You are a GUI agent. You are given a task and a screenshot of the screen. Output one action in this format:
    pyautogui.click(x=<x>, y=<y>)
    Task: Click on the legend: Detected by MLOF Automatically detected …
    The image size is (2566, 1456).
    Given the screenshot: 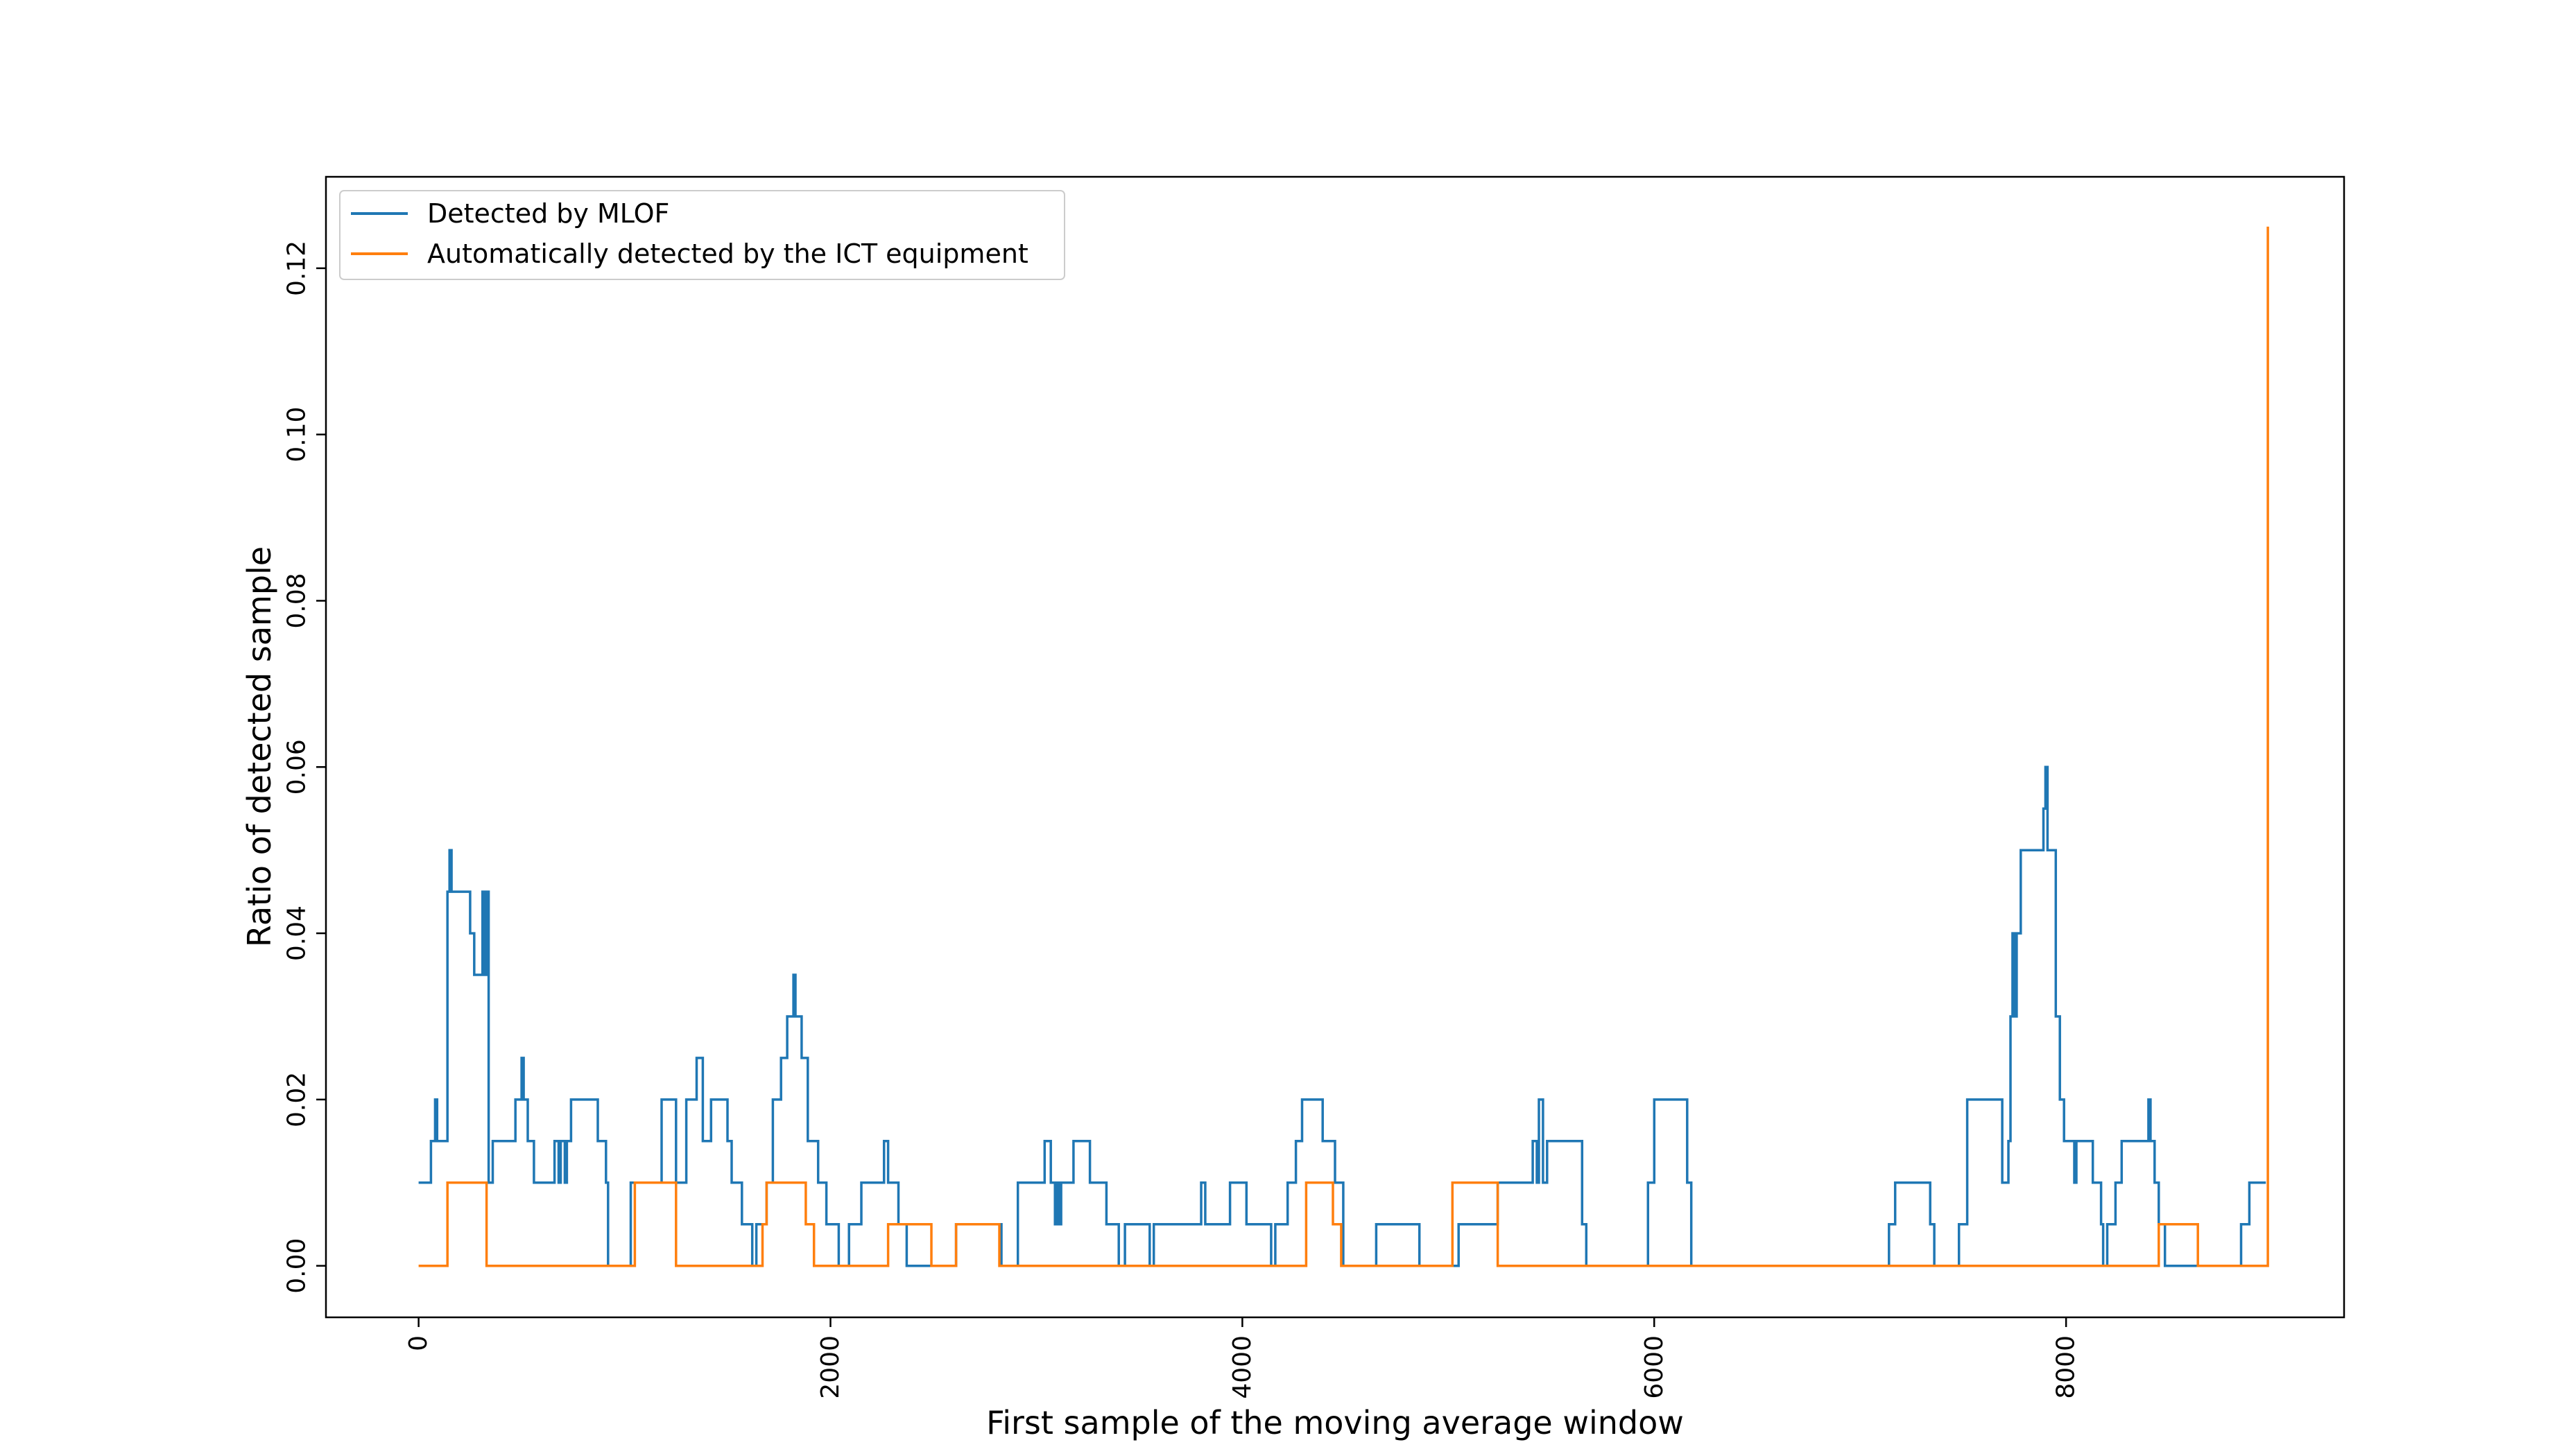 What is the action you would take?
    pyautogui.click(x=702, y=235)
    